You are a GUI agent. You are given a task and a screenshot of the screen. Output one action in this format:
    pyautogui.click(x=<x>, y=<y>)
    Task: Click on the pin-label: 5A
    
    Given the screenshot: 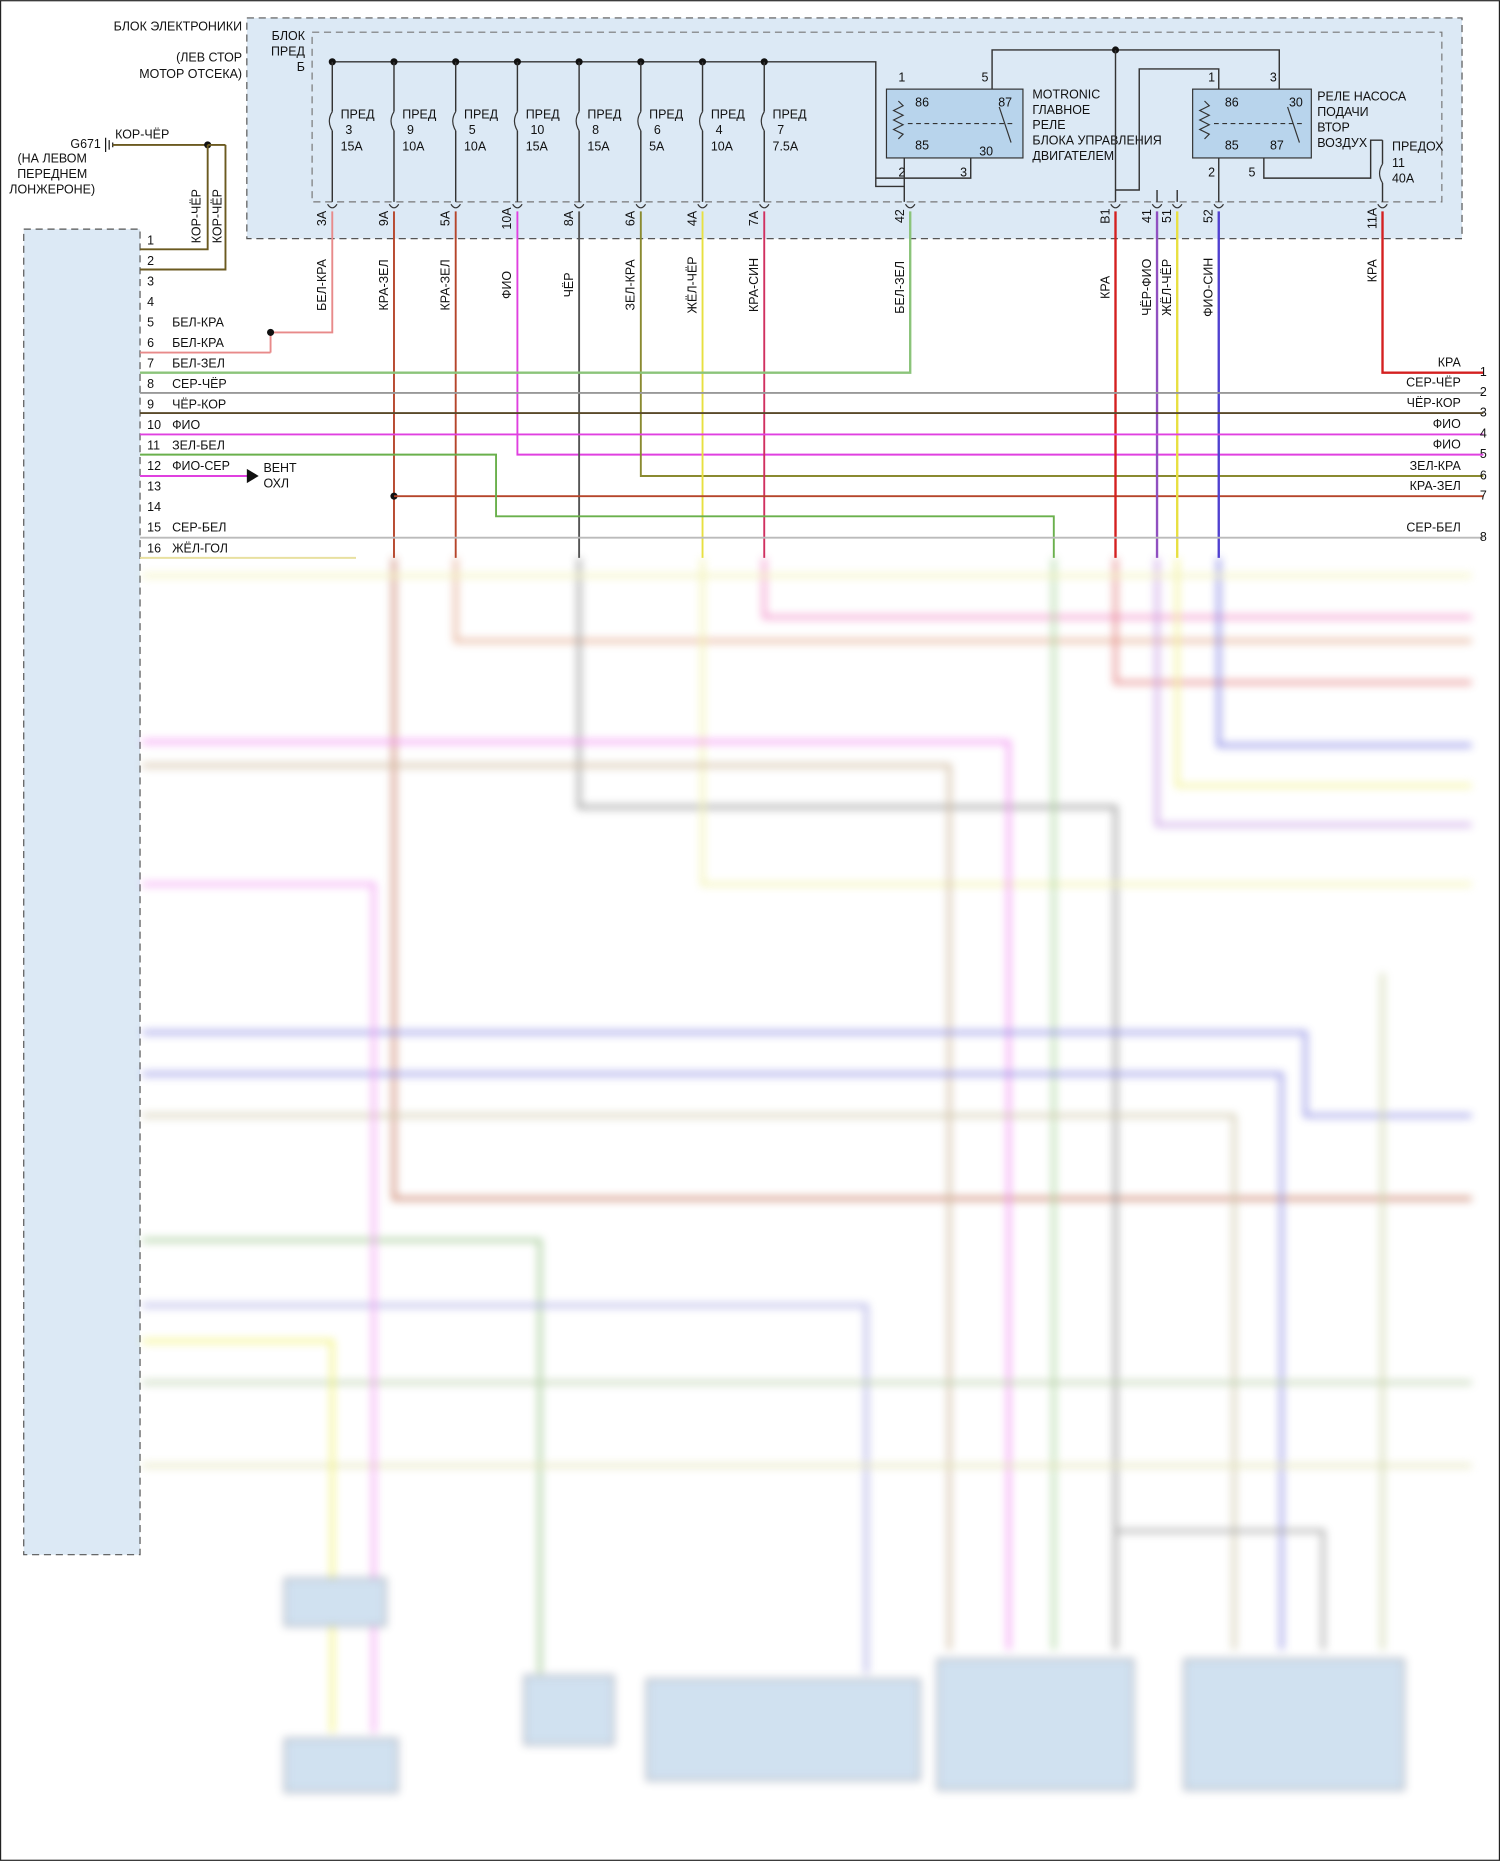 What is the action you would take?
    pyautogui.click(x=445, y=218)
    